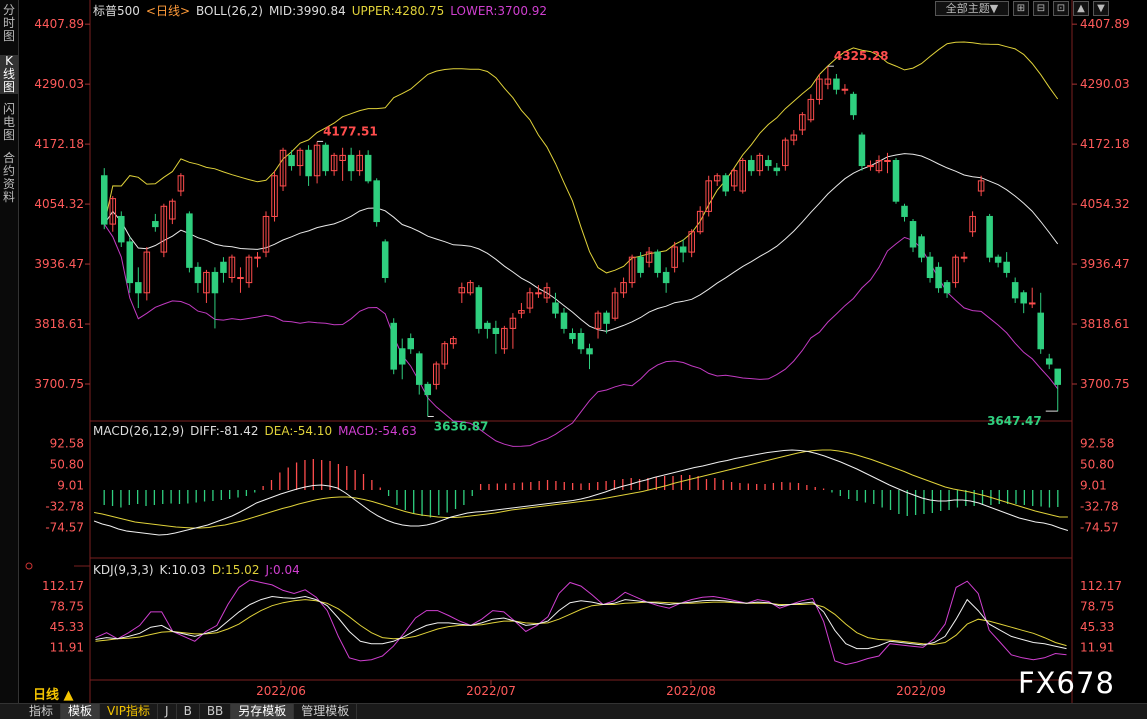 This screenshot has width=1147, height=719. Describe the element at coordinates (139, 431) in the screenshot. I see `macd-name: MACD(26,12,9)` at that location.